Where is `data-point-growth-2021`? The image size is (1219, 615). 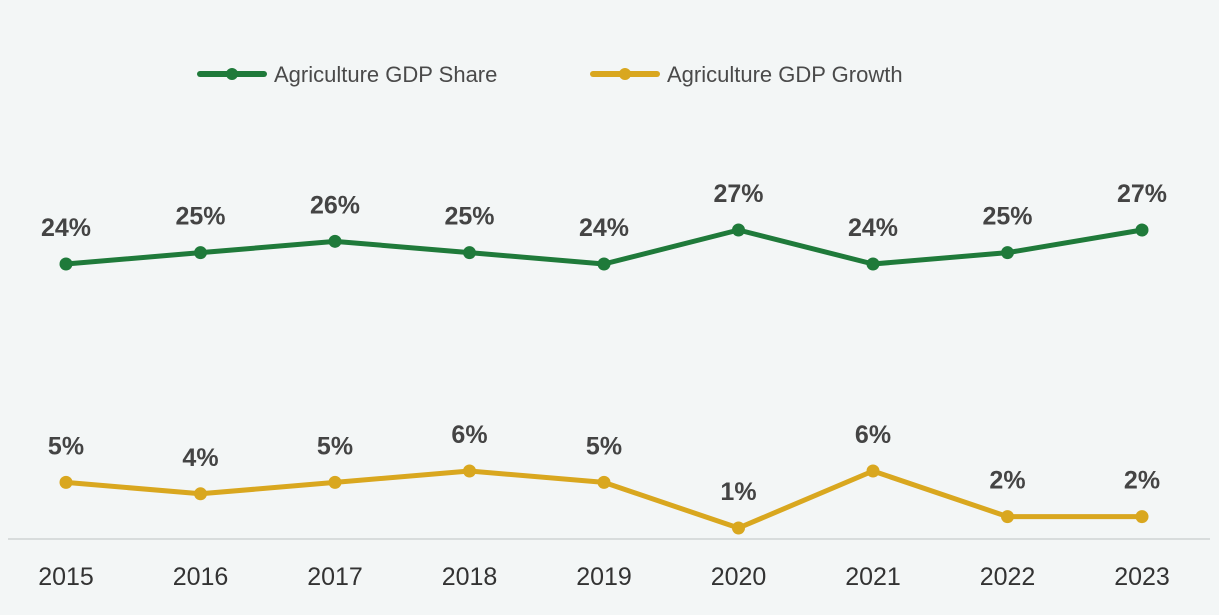 data-point-growth-2021 is located at coordinates (873, 471).